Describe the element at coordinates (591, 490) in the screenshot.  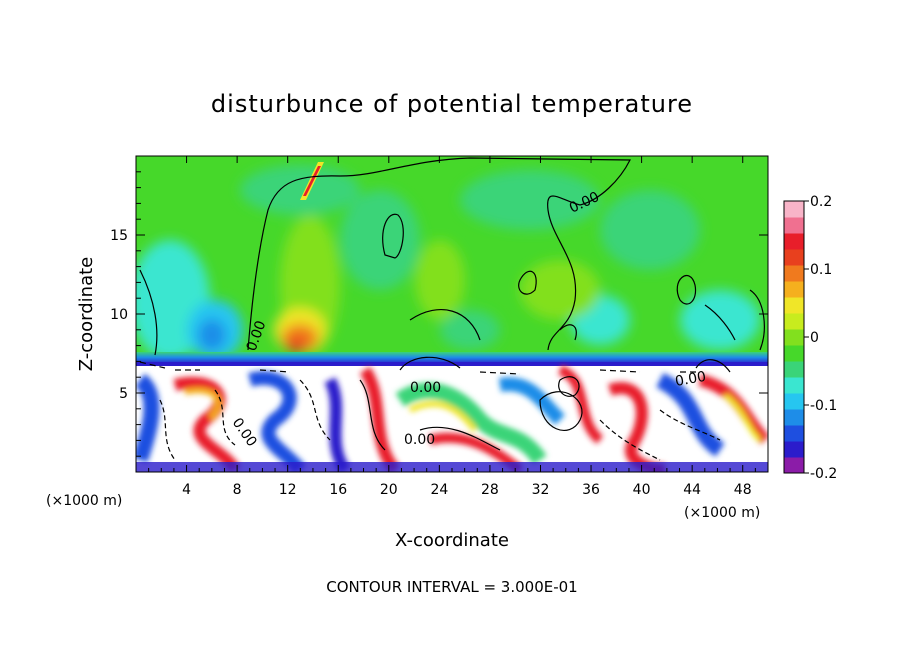
I see `x-tick-label: 36` at that location.